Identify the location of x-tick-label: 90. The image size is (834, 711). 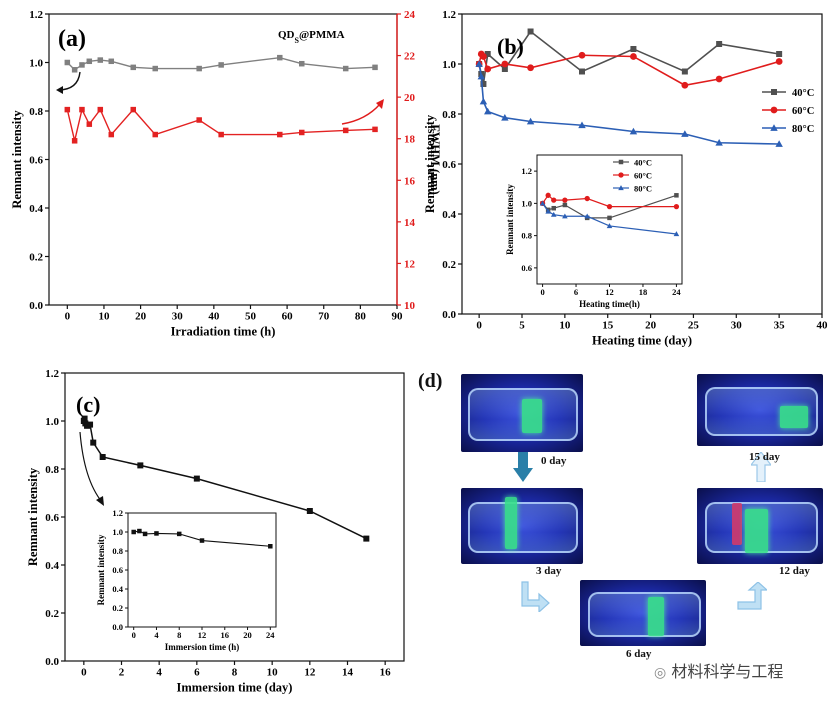
(398, 316).